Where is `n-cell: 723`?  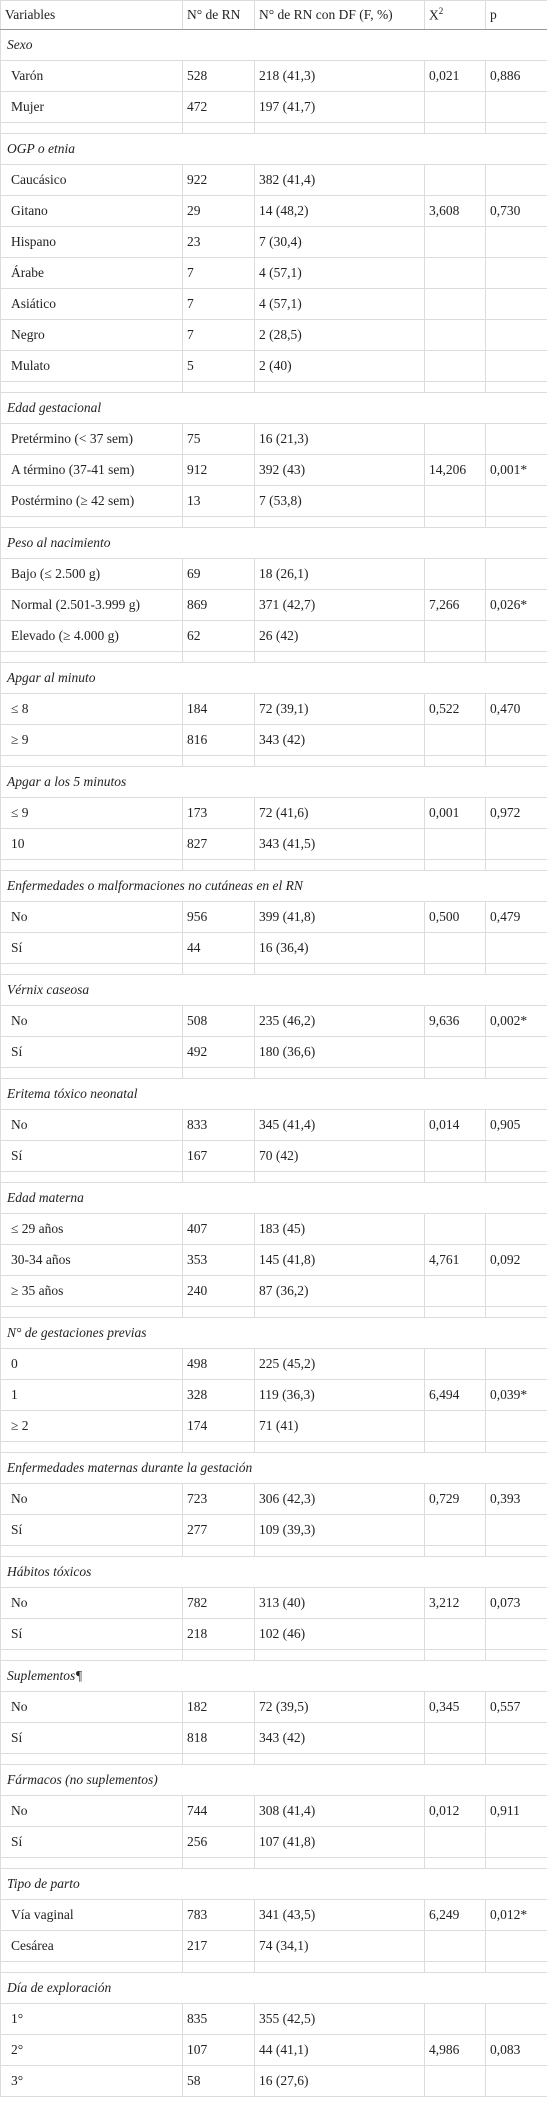 n-cell: 723 is located at coordinates (218, 1499).